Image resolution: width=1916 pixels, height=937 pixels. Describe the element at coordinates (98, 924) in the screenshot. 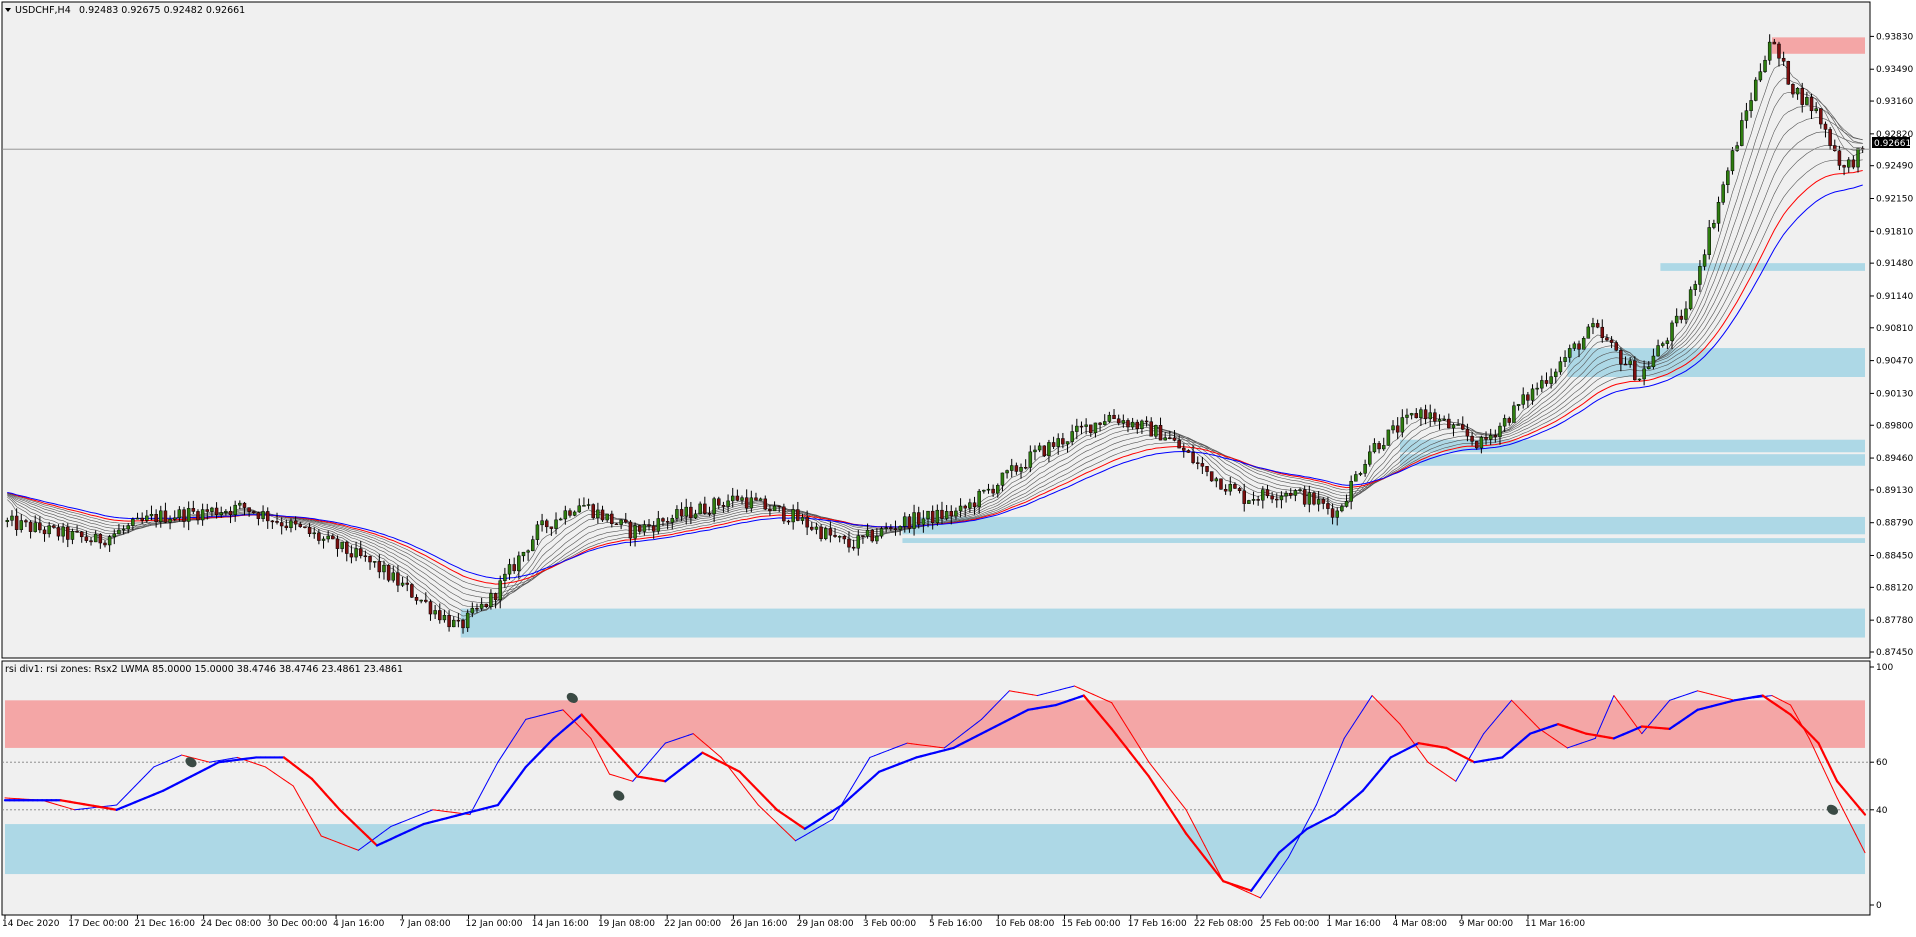

I see `time-tick-label: 17 Dec 00:00` at that location.